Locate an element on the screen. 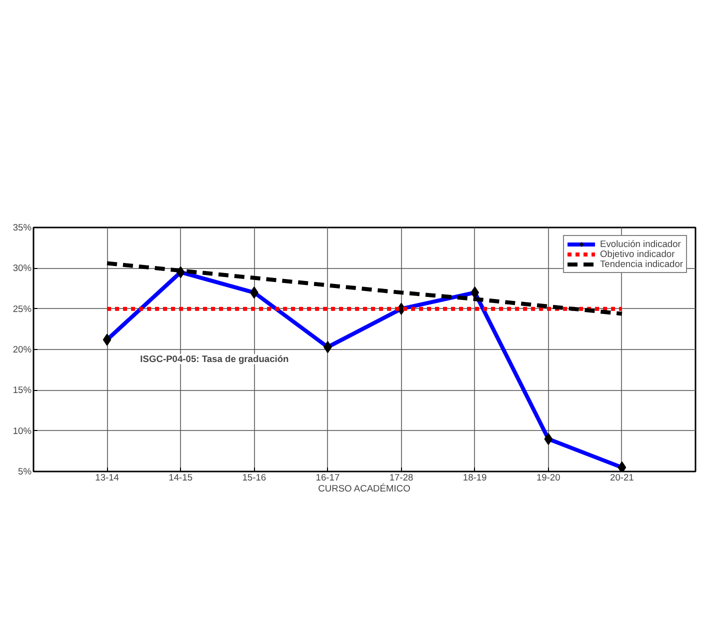 This screenshot has height=625, width=704. x-tick-label: 19-20 is located at coordinates (548, 477).